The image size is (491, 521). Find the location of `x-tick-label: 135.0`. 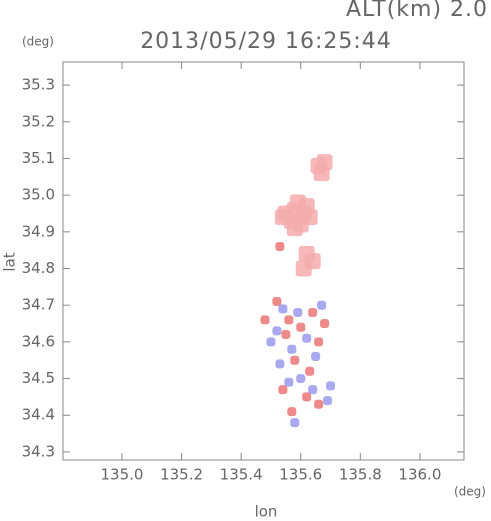

x-tick-label: 135.0 is located at coordinates (122, 475).